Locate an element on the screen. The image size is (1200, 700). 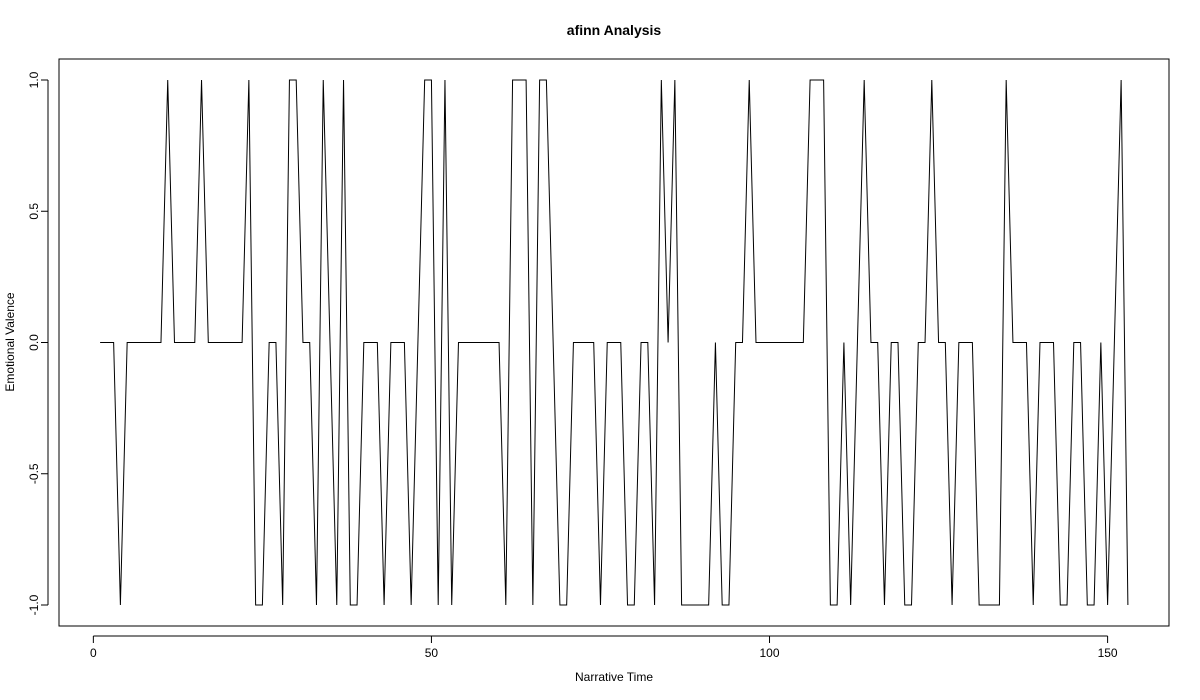
x-axis-label: Narrative Time is located at coordinates (614, 677).